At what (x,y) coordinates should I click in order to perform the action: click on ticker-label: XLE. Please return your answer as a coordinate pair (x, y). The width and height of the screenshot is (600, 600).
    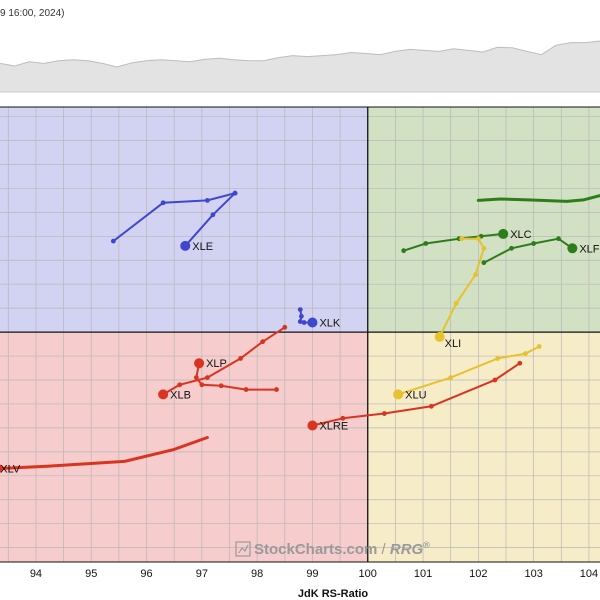
    Looking at the image, I should click on (202, 247).